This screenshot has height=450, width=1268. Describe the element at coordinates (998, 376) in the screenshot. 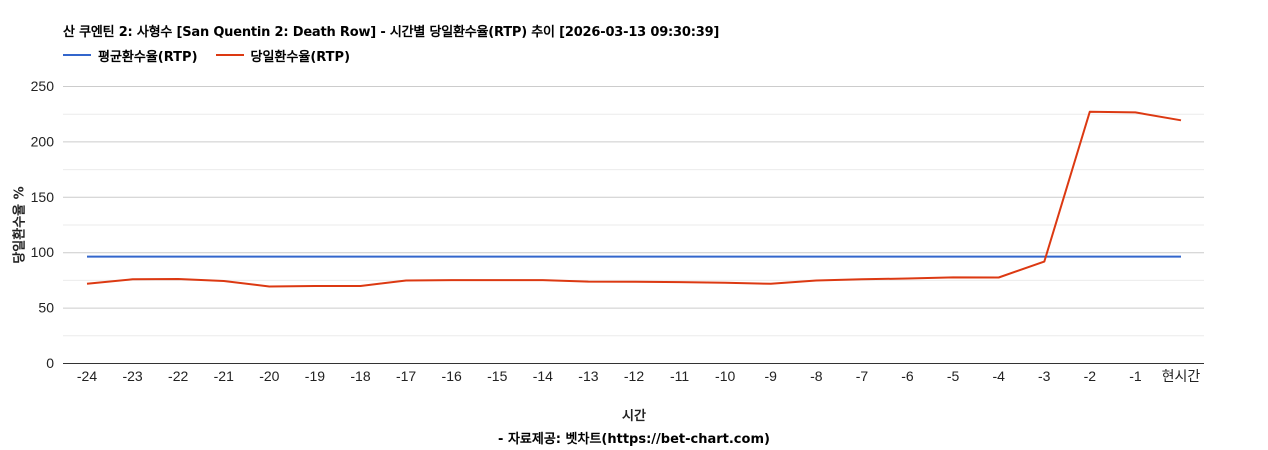

I see `x-tick-label: -4` at that location.